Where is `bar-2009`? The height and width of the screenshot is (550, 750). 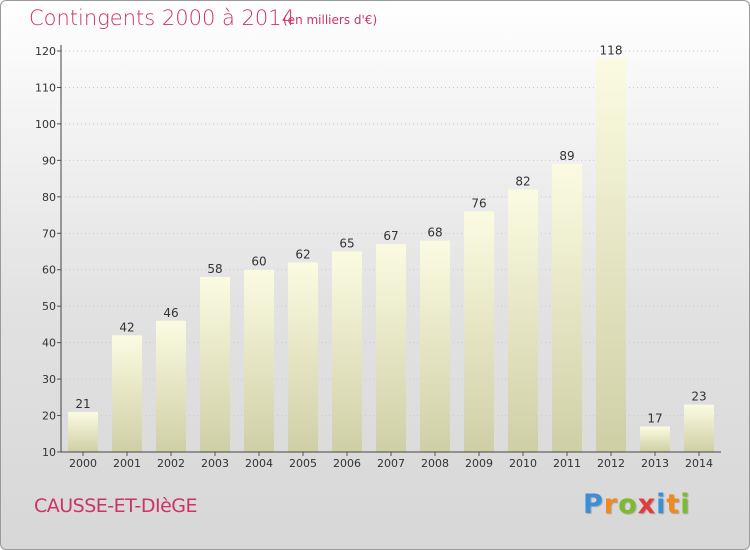
bar-2009 is located at coordinates (479, 331).